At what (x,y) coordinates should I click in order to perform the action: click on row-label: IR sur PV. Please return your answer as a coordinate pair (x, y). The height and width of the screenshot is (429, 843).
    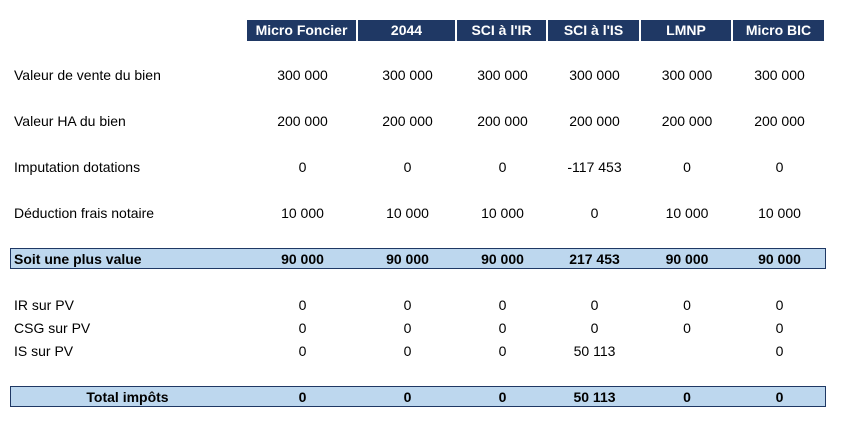
    Looking at the image, I should click on (44, 305).